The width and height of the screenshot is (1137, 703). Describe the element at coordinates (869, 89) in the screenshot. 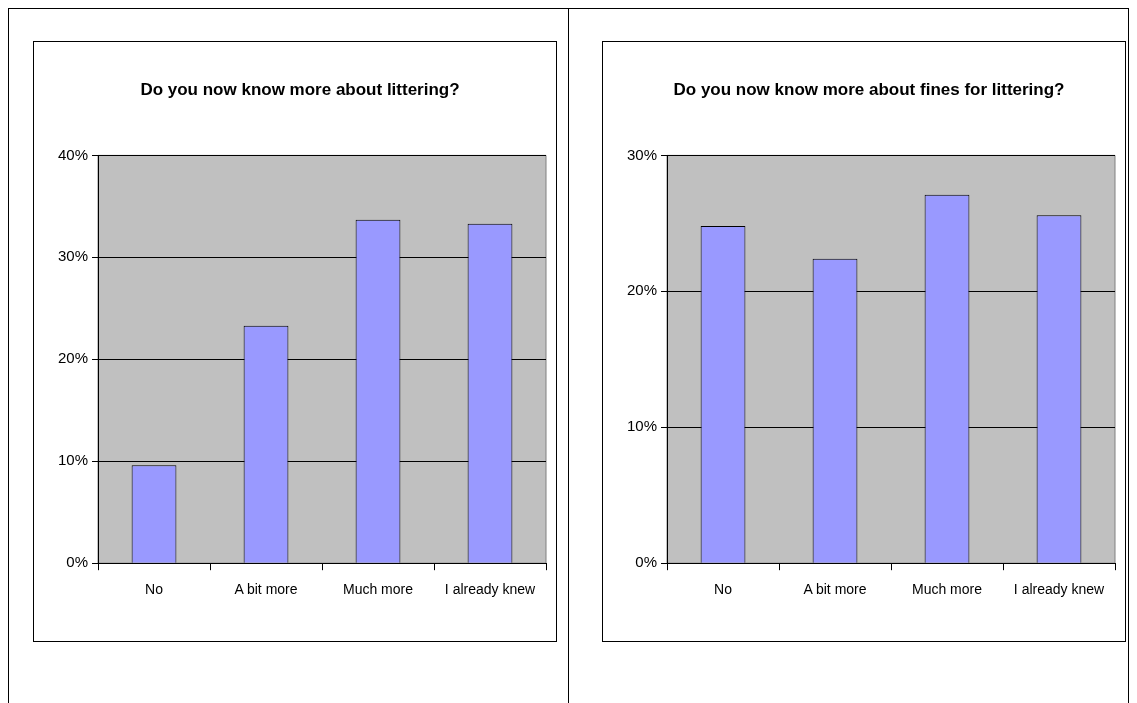

I see `chart-title: Do you now know more about fines for littering?` at that location.